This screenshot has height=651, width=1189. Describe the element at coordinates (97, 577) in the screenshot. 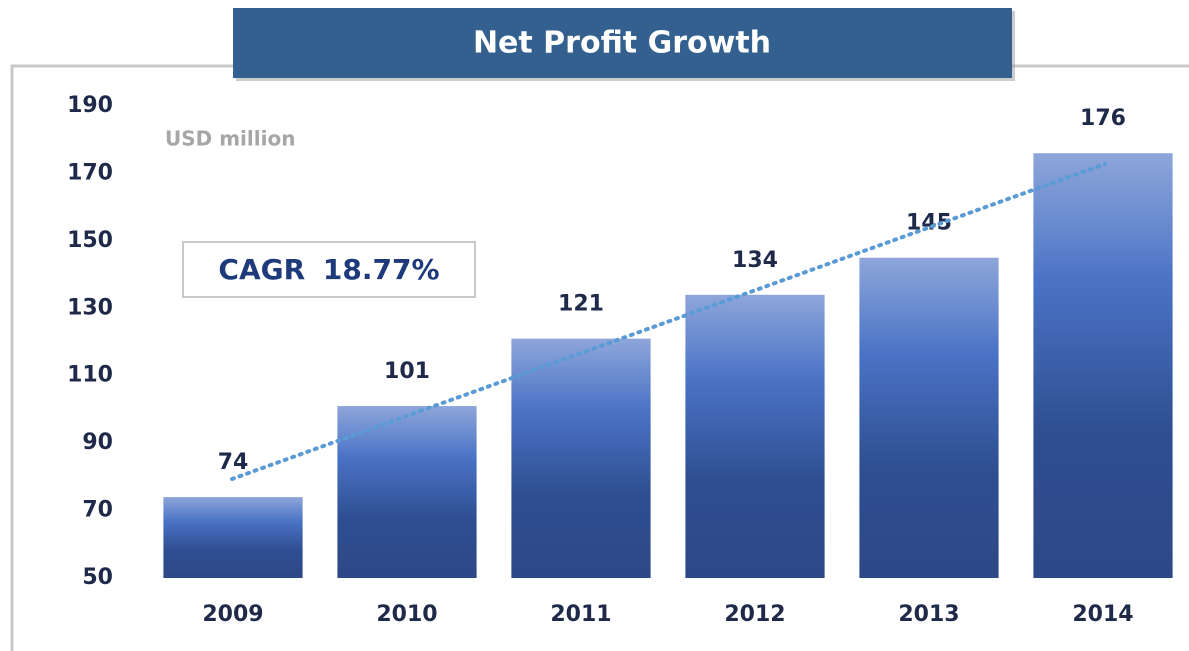

I see `y-tick-label: 50` at that location.